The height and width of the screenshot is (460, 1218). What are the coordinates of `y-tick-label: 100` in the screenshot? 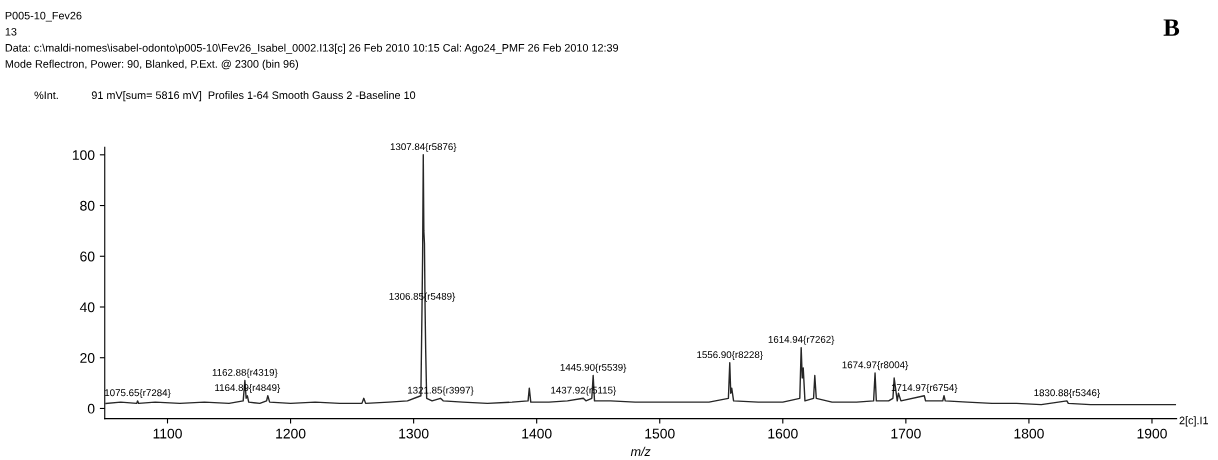 It's located at (83, 155).